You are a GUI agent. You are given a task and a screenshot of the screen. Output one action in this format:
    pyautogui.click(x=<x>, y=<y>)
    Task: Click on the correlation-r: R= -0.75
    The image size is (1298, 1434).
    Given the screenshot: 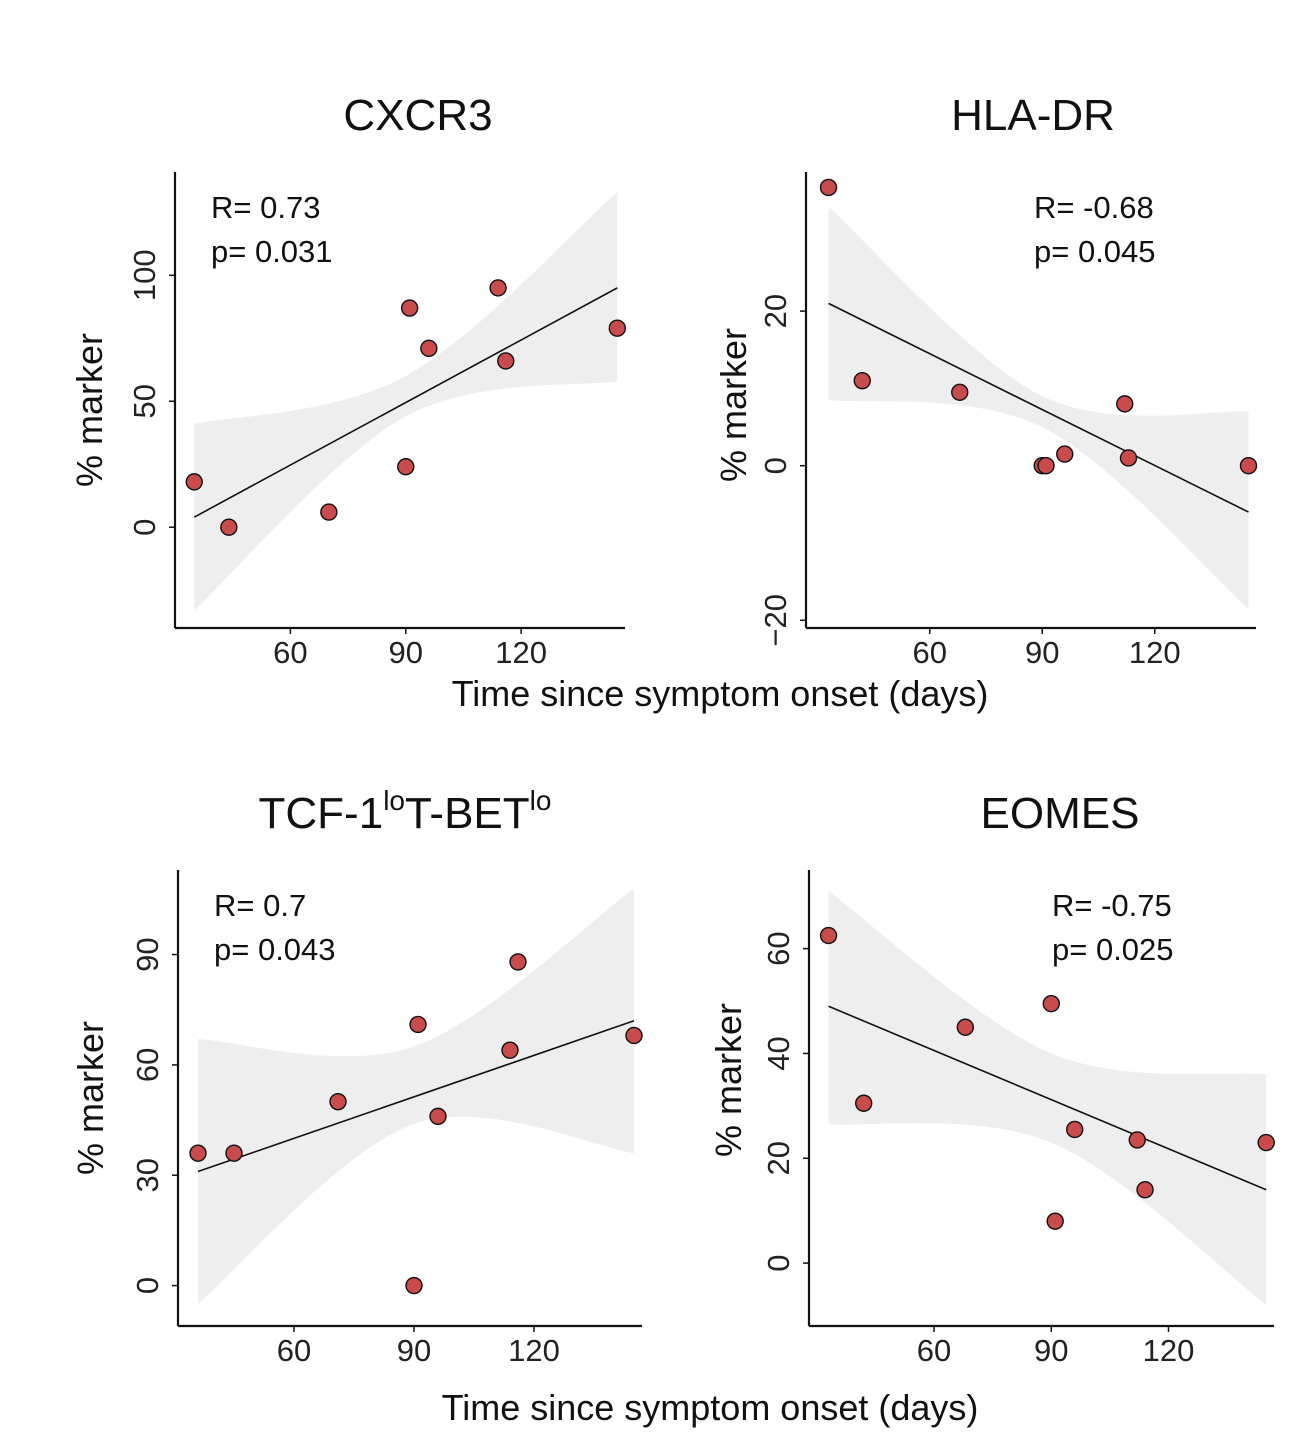 What is the action you would take?
    pyautogui.click(x=1112, y=905)
    